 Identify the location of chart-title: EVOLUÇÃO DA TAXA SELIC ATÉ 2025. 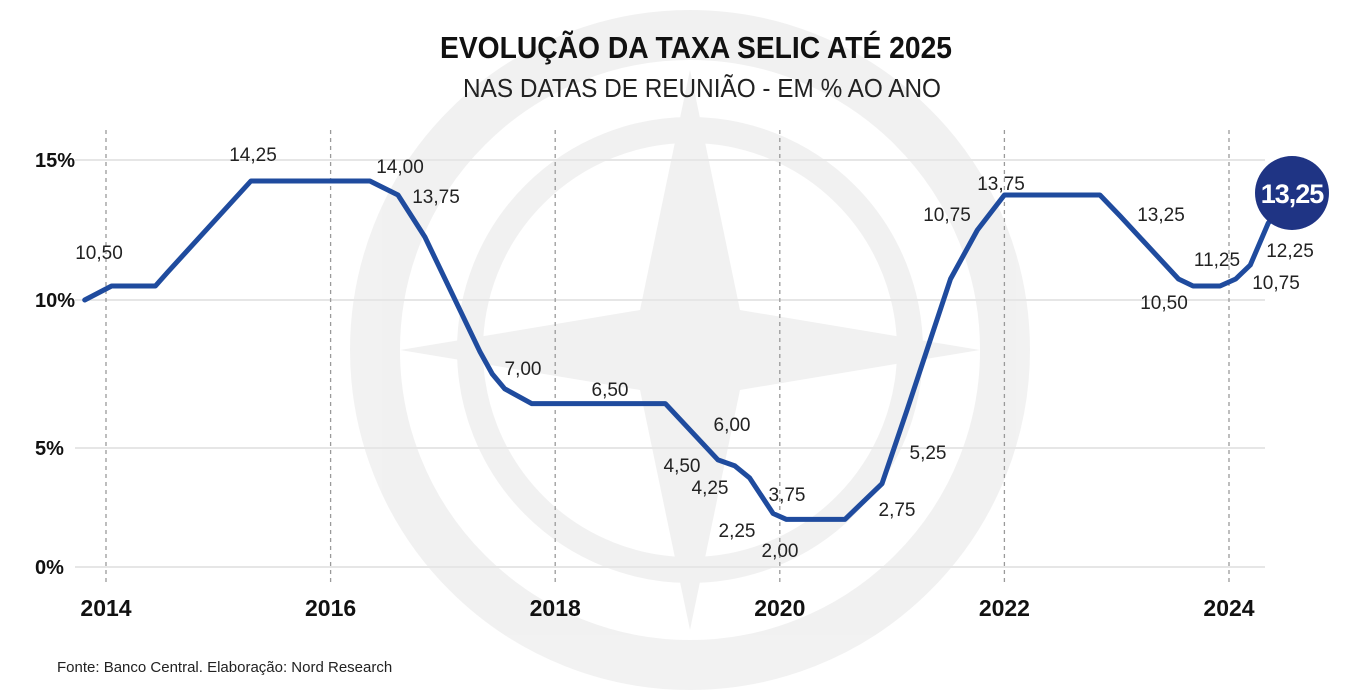
(696, 47).